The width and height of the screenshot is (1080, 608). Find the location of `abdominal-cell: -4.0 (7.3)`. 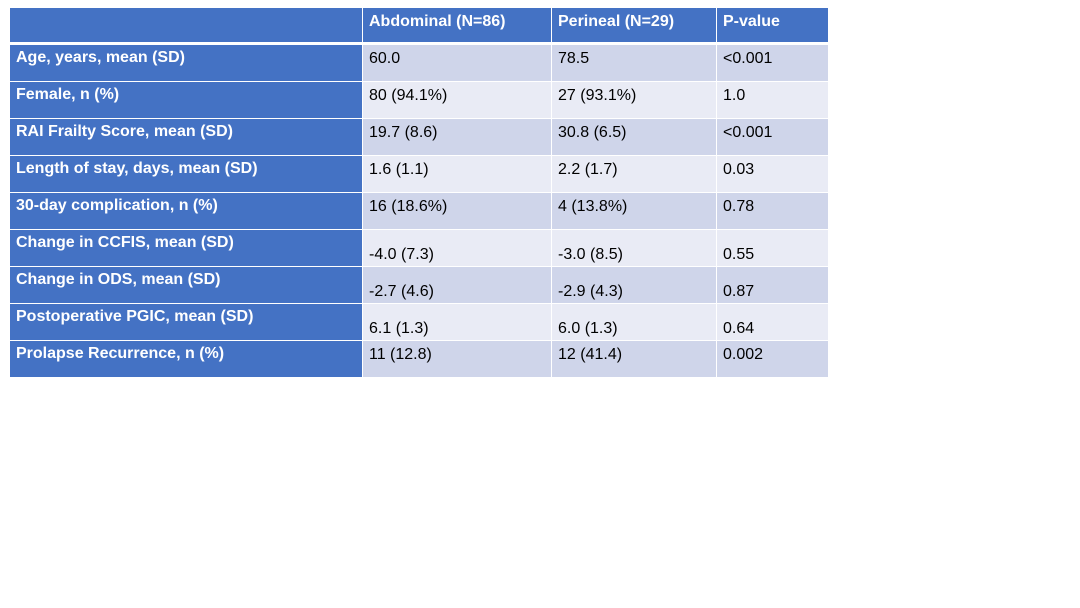

abdominal-cell: -4.0 (7.3) is located at coordinates (457, 248).